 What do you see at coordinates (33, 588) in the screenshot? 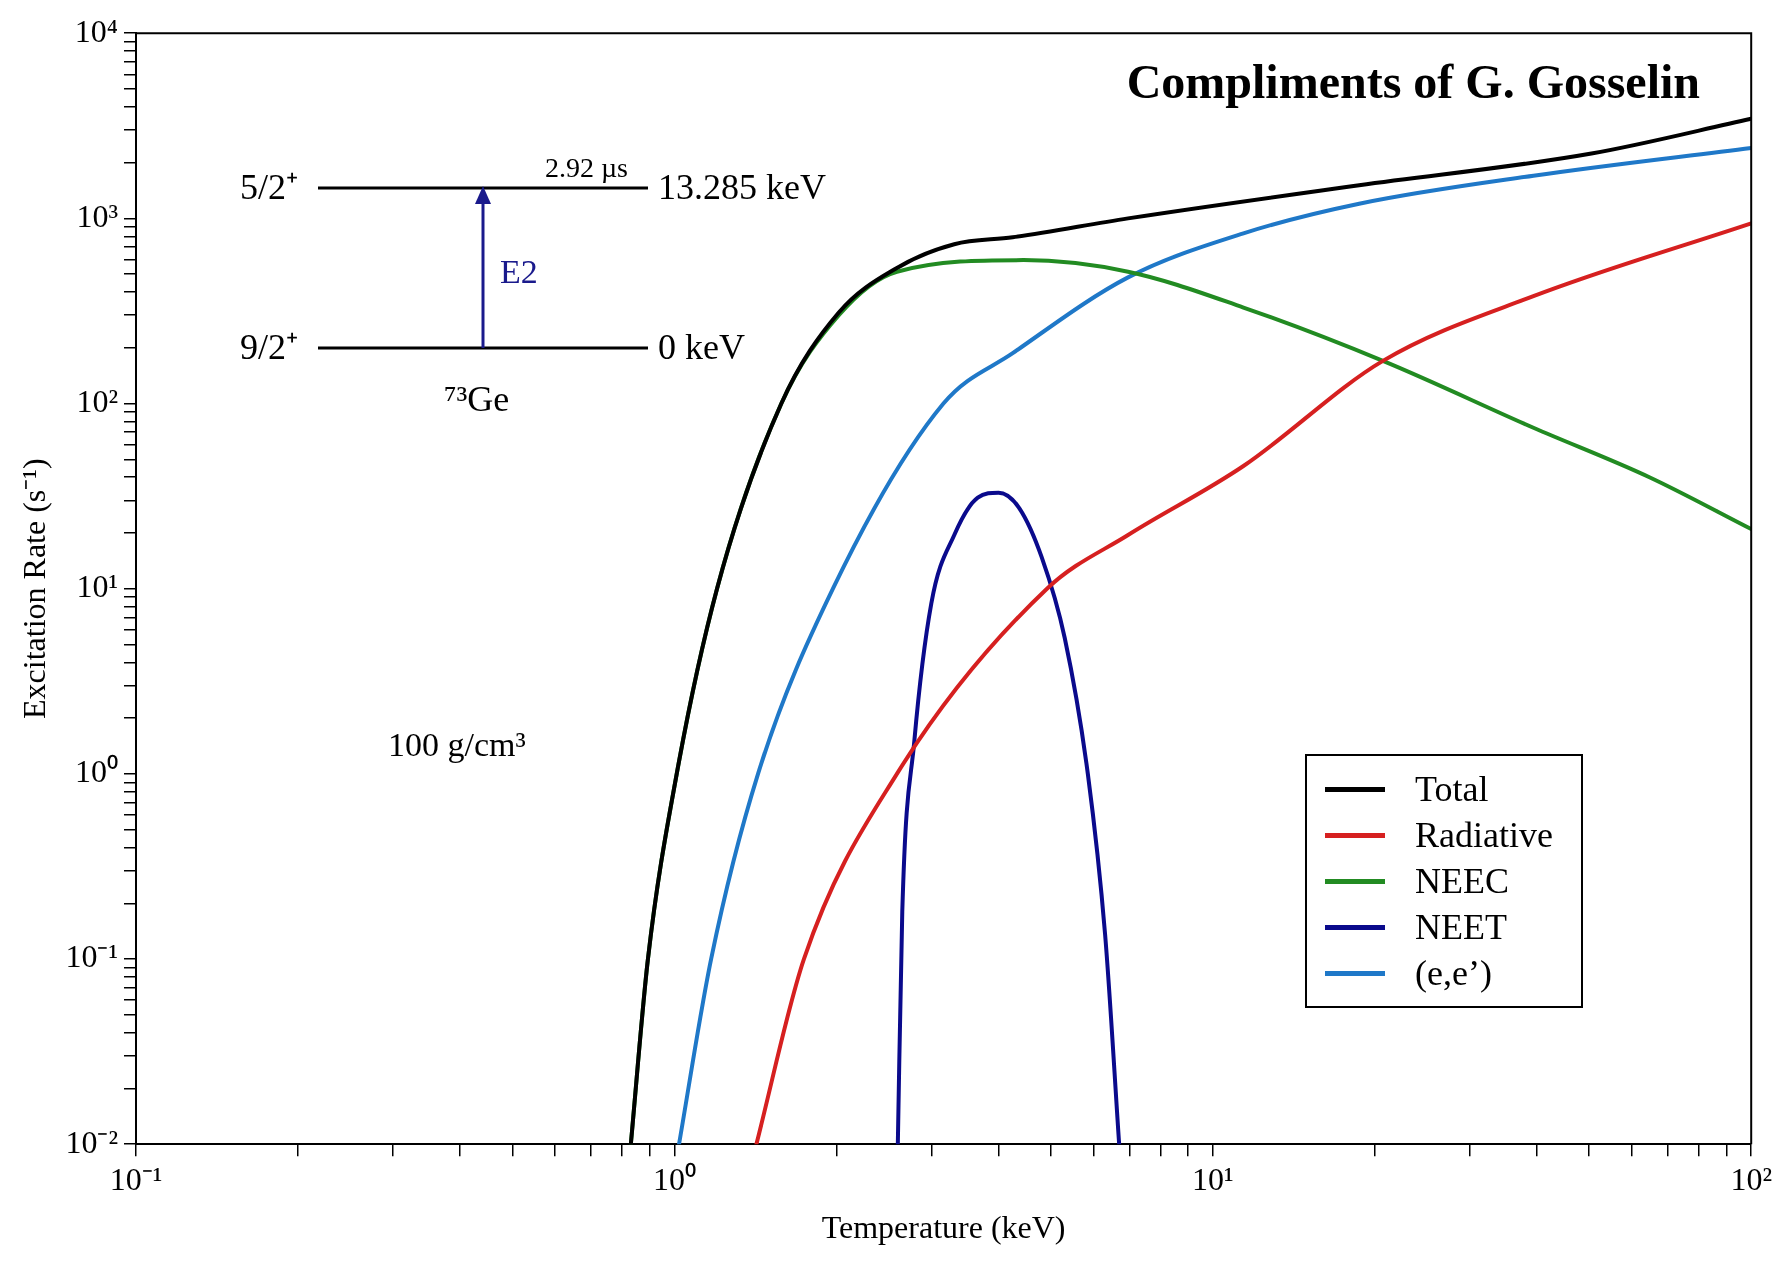
I see `y-axis-title: Excitation Rate (s⁻¹)` at bounding box center [33, 588].